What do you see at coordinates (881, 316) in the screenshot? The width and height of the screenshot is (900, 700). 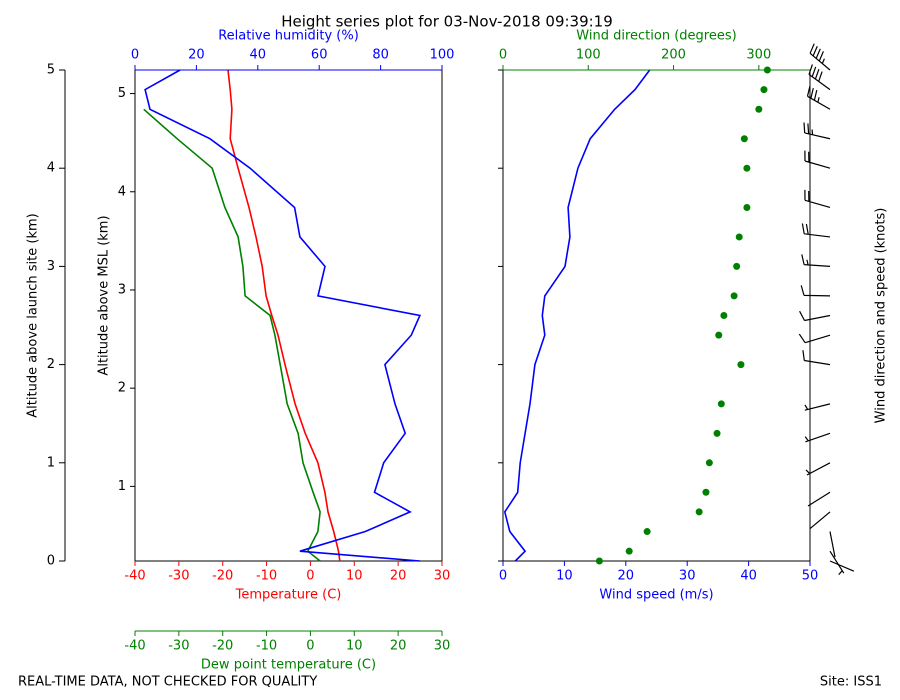 I see `barb-axis-title: Wind direction and speed (knots)` at bounding box center [881, 316].